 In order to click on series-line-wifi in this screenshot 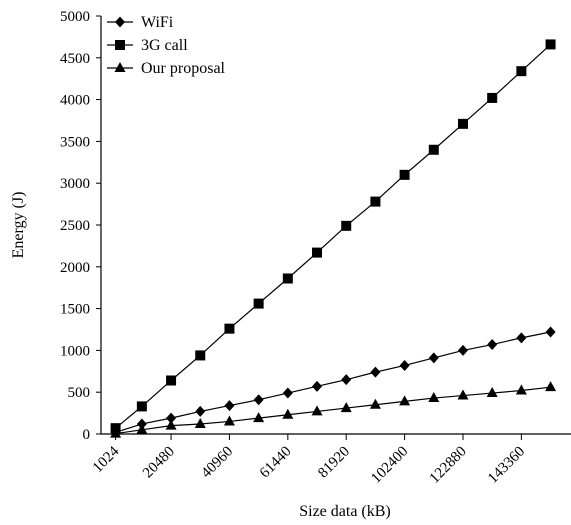, I will do `click(333, 382)`.